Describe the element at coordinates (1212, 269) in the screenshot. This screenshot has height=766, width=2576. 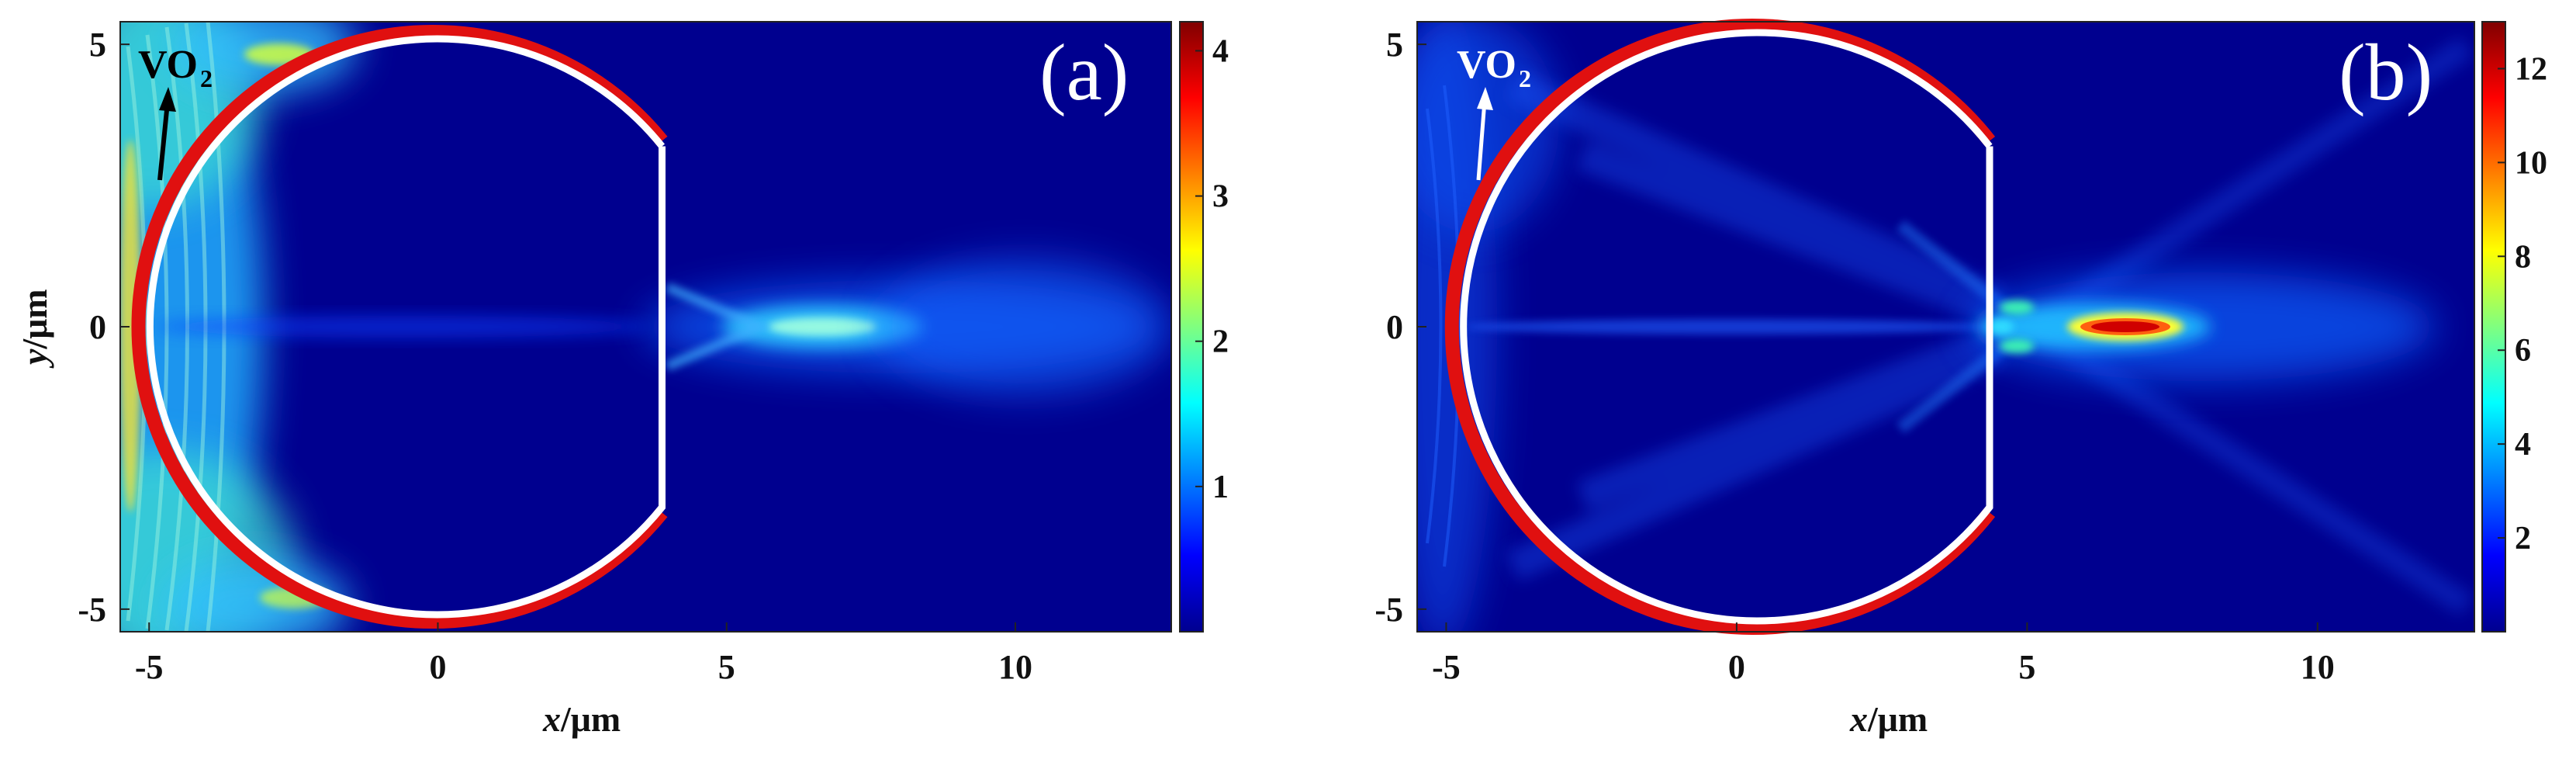
I see `colorbar-ticks-a: 1 2 3 4` at that location.